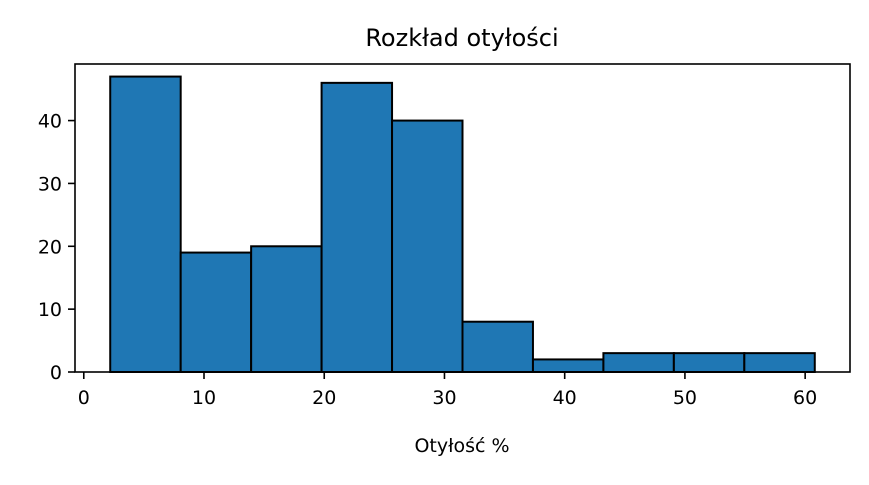 This screenshot has height=485, width=869. Describe the element at coordinates (50, 310) in the screenshot. I see `y-tick-label: 10` at that location.